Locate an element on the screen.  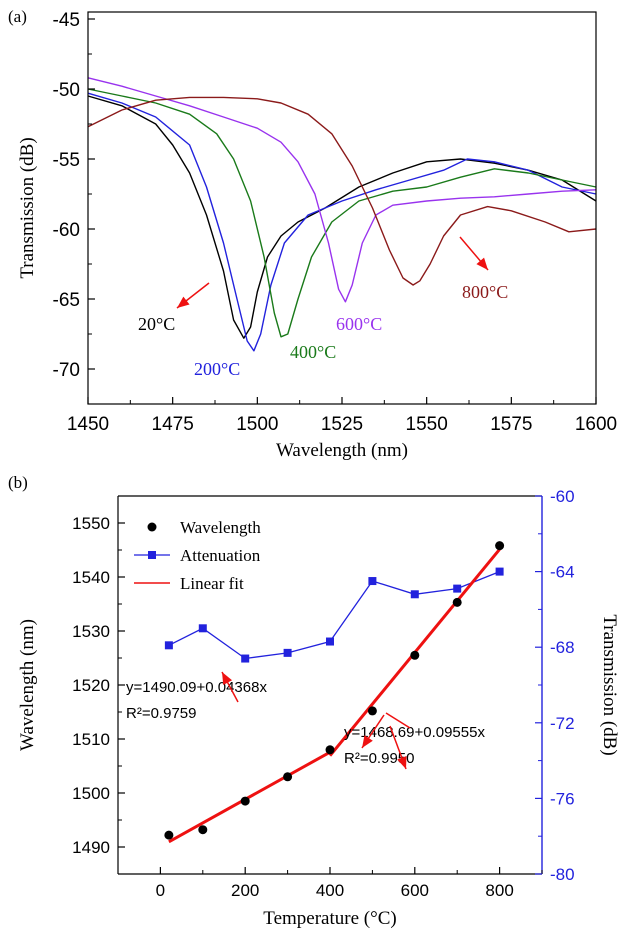
fit-equation-1: y=1490.09+0.04368x is located at coordinates (196, 687).